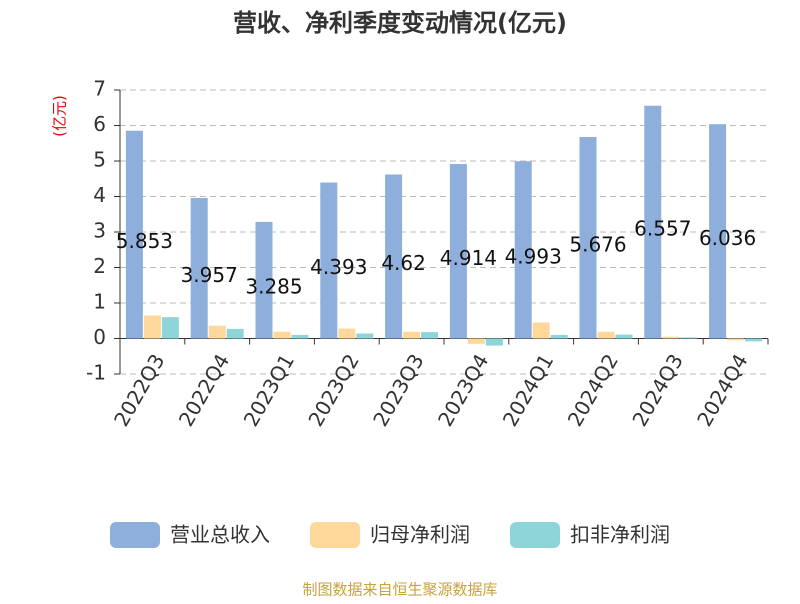 The width and height of the screenshot is (800, 604). I want to click on y-tick-label: -1, so click(96, 373).